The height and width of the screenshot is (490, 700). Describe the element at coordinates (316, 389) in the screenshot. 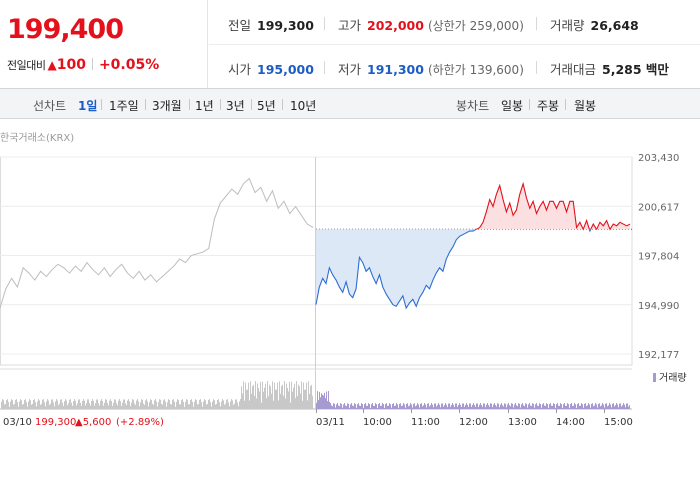

I see `volume-panel` at that location.